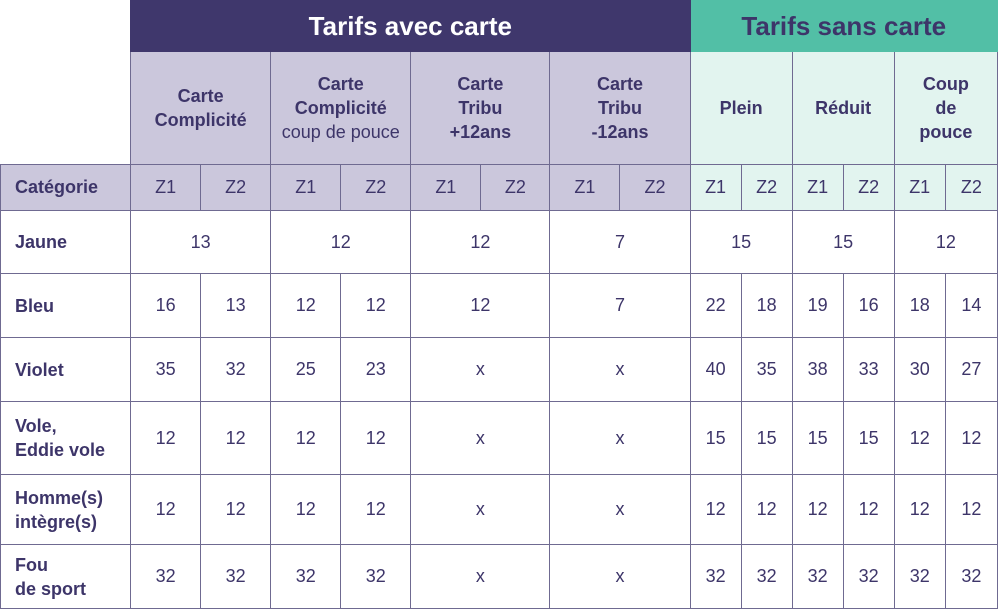 The image size is (1000, 613). I want to click on subheader-carte-complicite-coup-de-pouce: Carte Complicité coup de pouce, so click(341, 108).